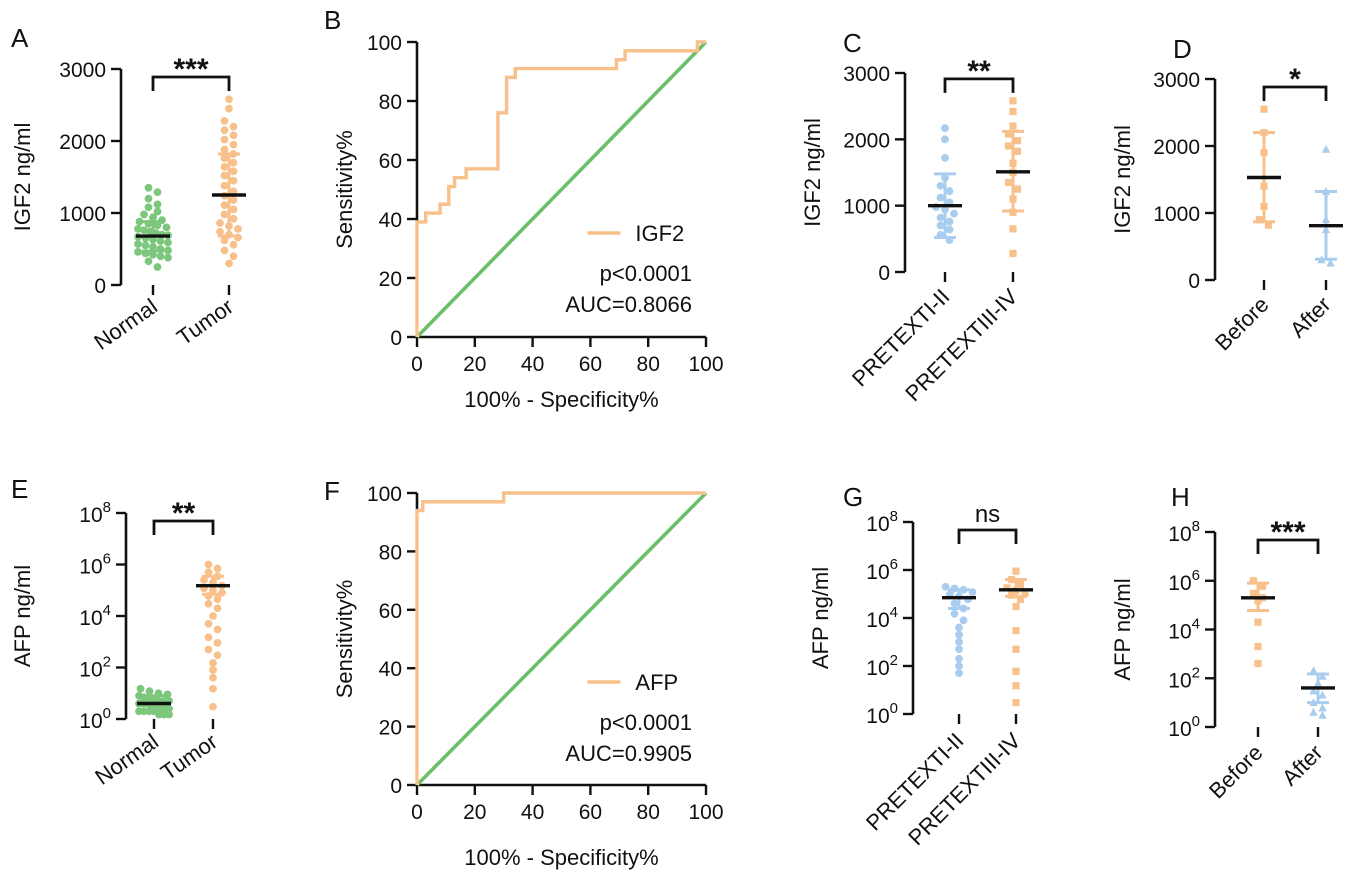 Image resolution: width=1367 pixels, height=882 pixels. I want to click on panel-letter: A, so click(20, 38).